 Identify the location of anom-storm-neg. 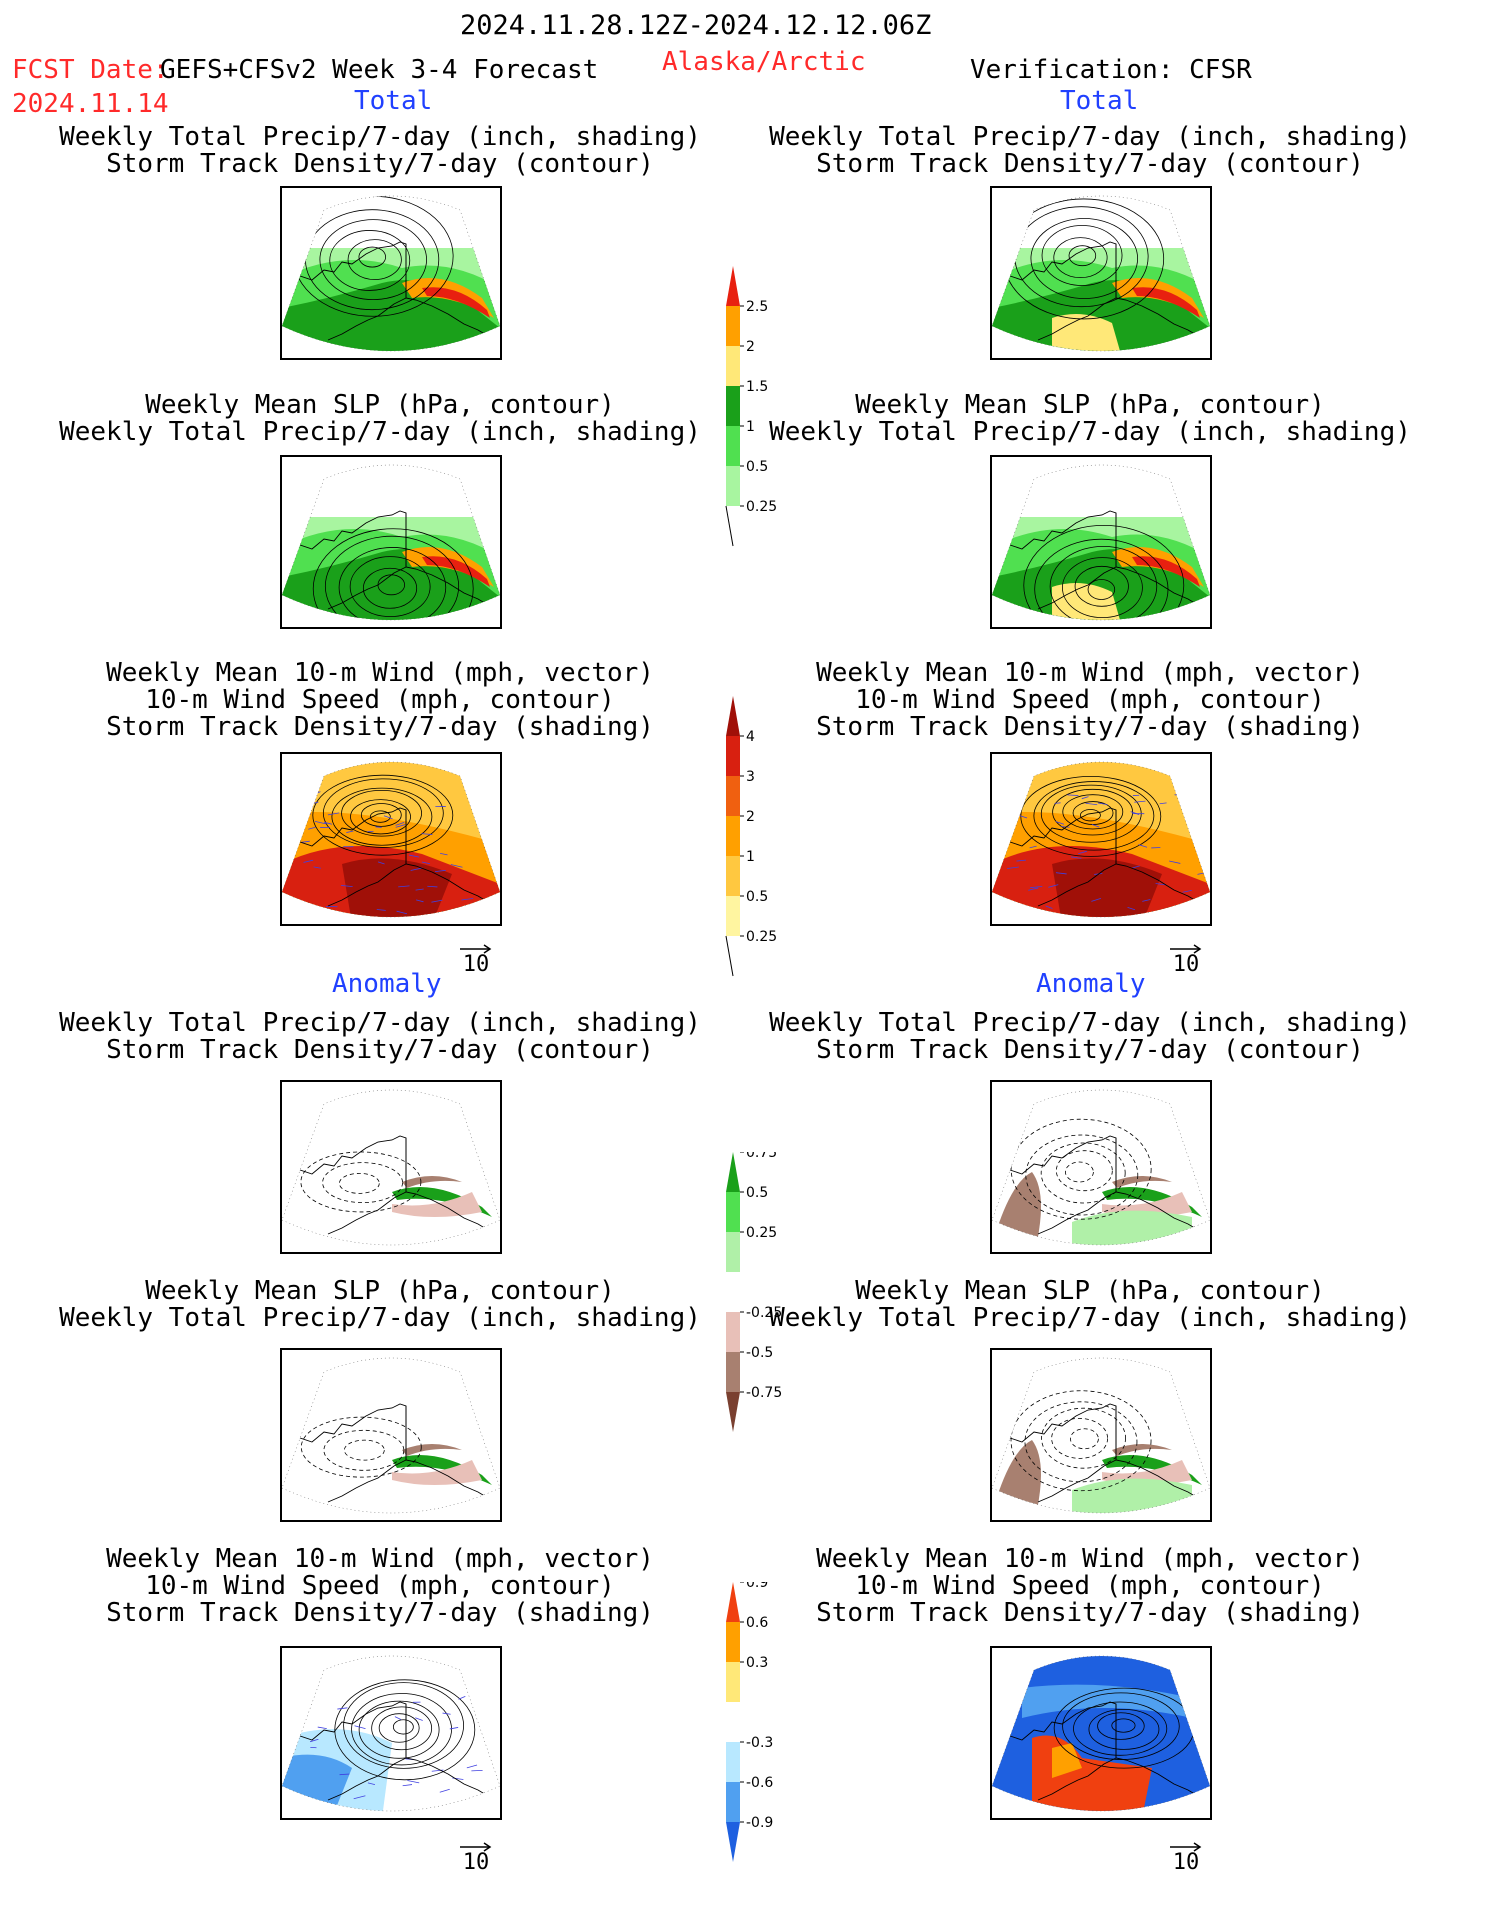
(1107, 1701).